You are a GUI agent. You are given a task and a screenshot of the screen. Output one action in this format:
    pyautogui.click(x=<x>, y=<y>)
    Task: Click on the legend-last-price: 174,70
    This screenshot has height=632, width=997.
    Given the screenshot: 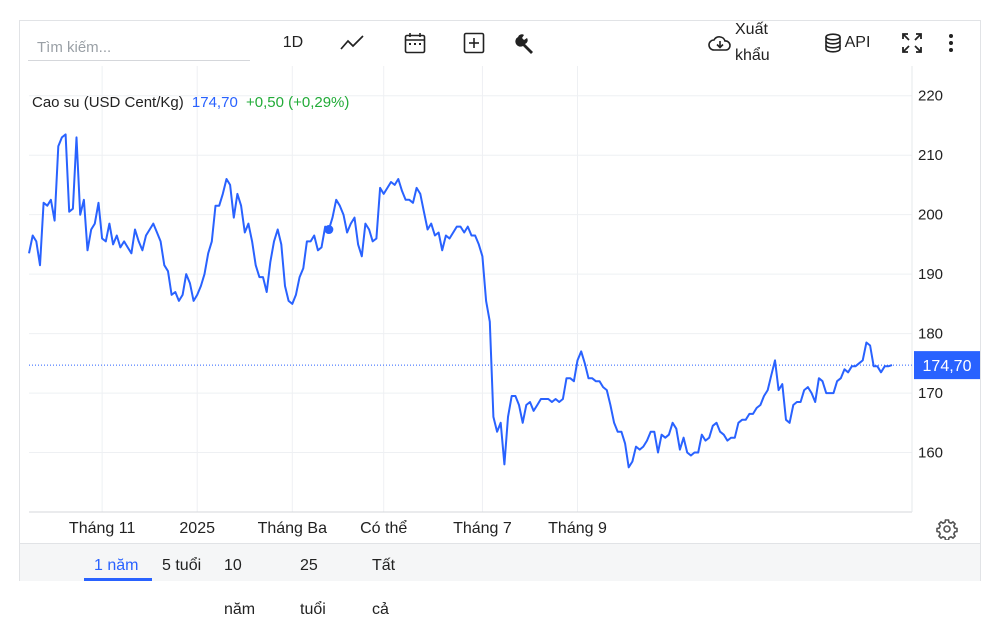 What is the action you would take?
    pyautogui.click(x=214, y=102)
    